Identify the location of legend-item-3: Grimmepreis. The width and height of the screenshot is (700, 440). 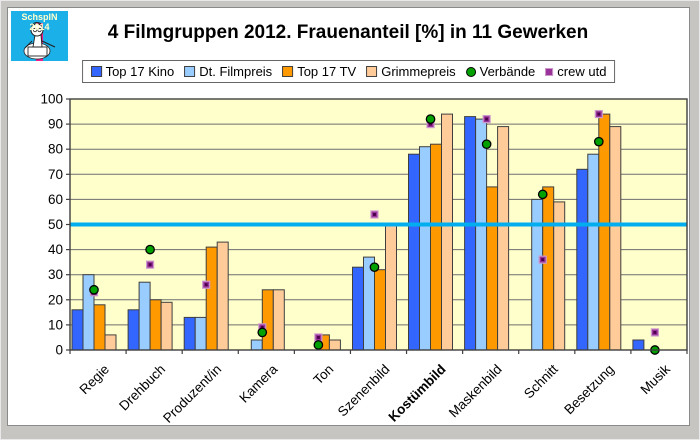
(411, 71).